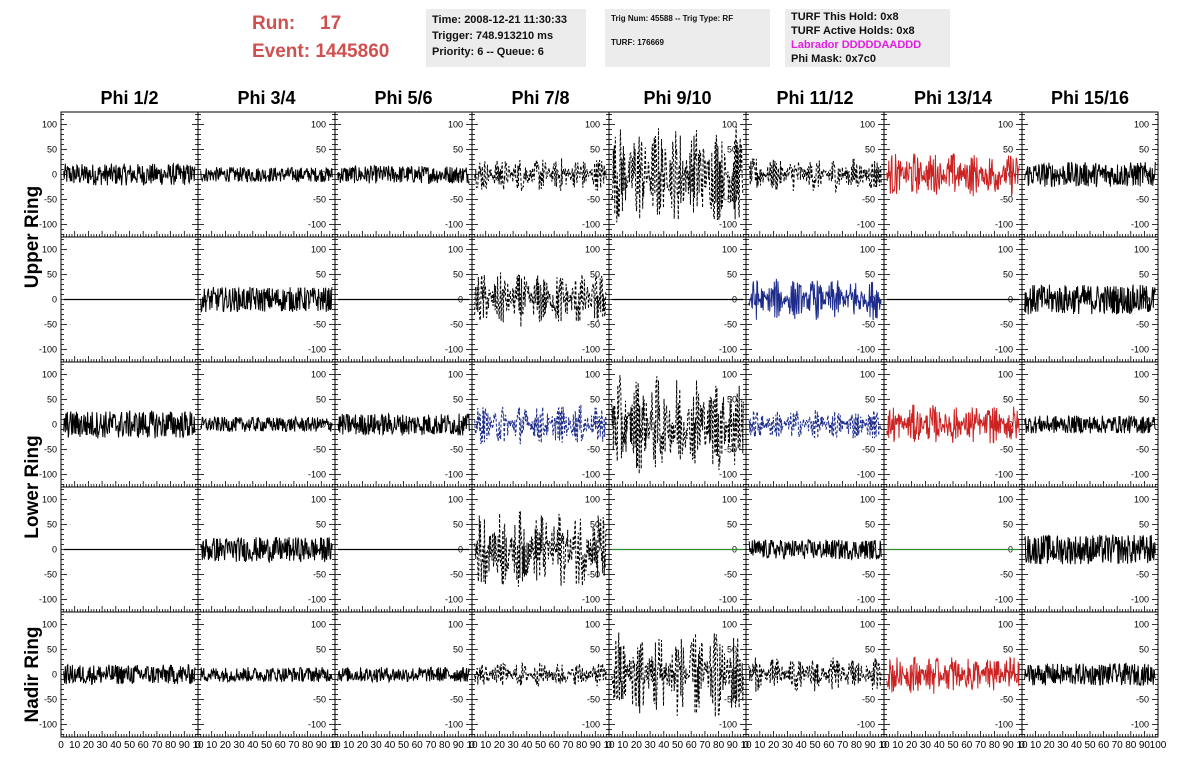 This screenshot has height=772, width=1196. I want to click on waveform-r3-c1, so click(129, 424).